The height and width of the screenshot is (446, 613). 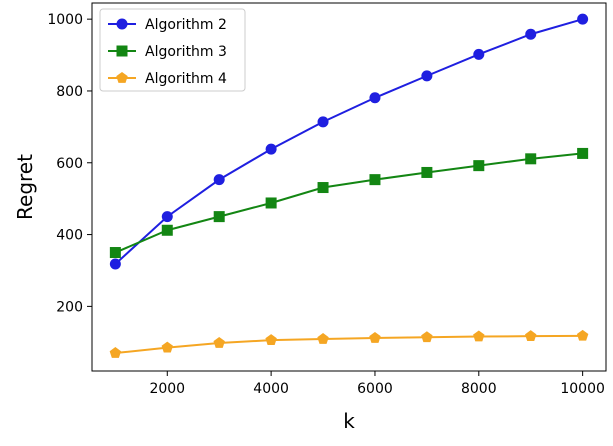 What do you see at coordinates (479, 389) in the screenshot?
I see `x-tick-label: 8000` at bounding box center [479, 389].